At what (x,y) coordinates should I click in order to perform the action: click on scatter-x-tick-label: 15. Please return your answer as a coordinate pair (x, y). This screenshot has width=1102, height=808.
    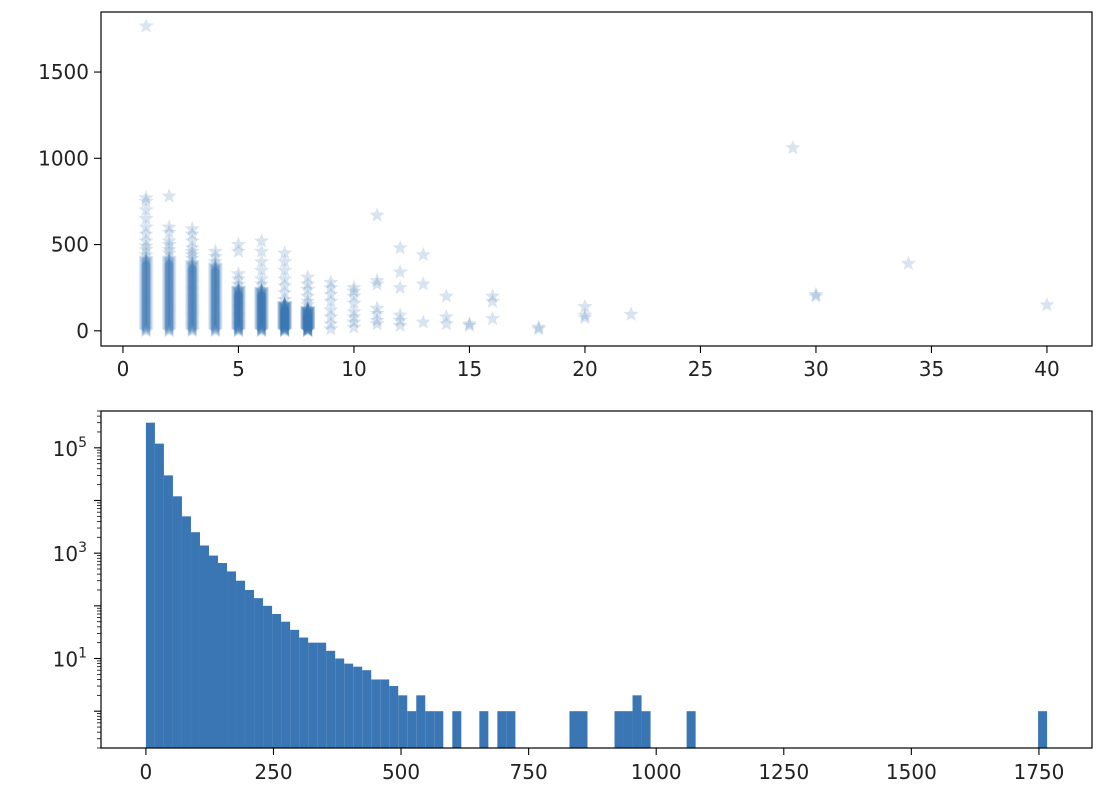
    Looking at the image, I should click on (469, 369).